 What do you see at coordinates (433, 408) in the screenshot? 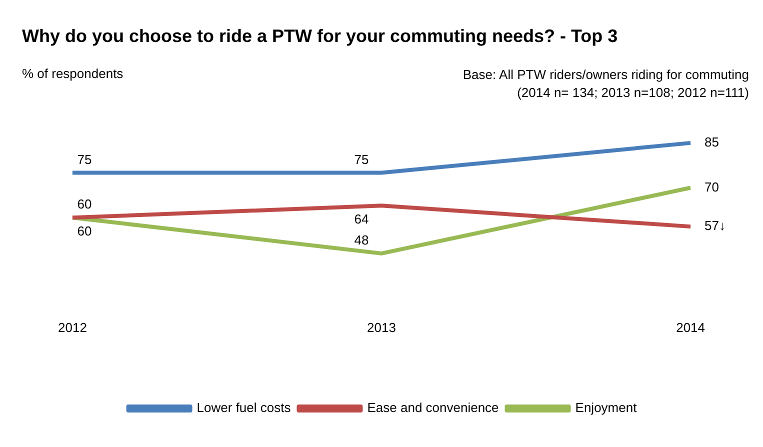
I see `legend-label: Ease and convenience` at bounding box center [433, 408].